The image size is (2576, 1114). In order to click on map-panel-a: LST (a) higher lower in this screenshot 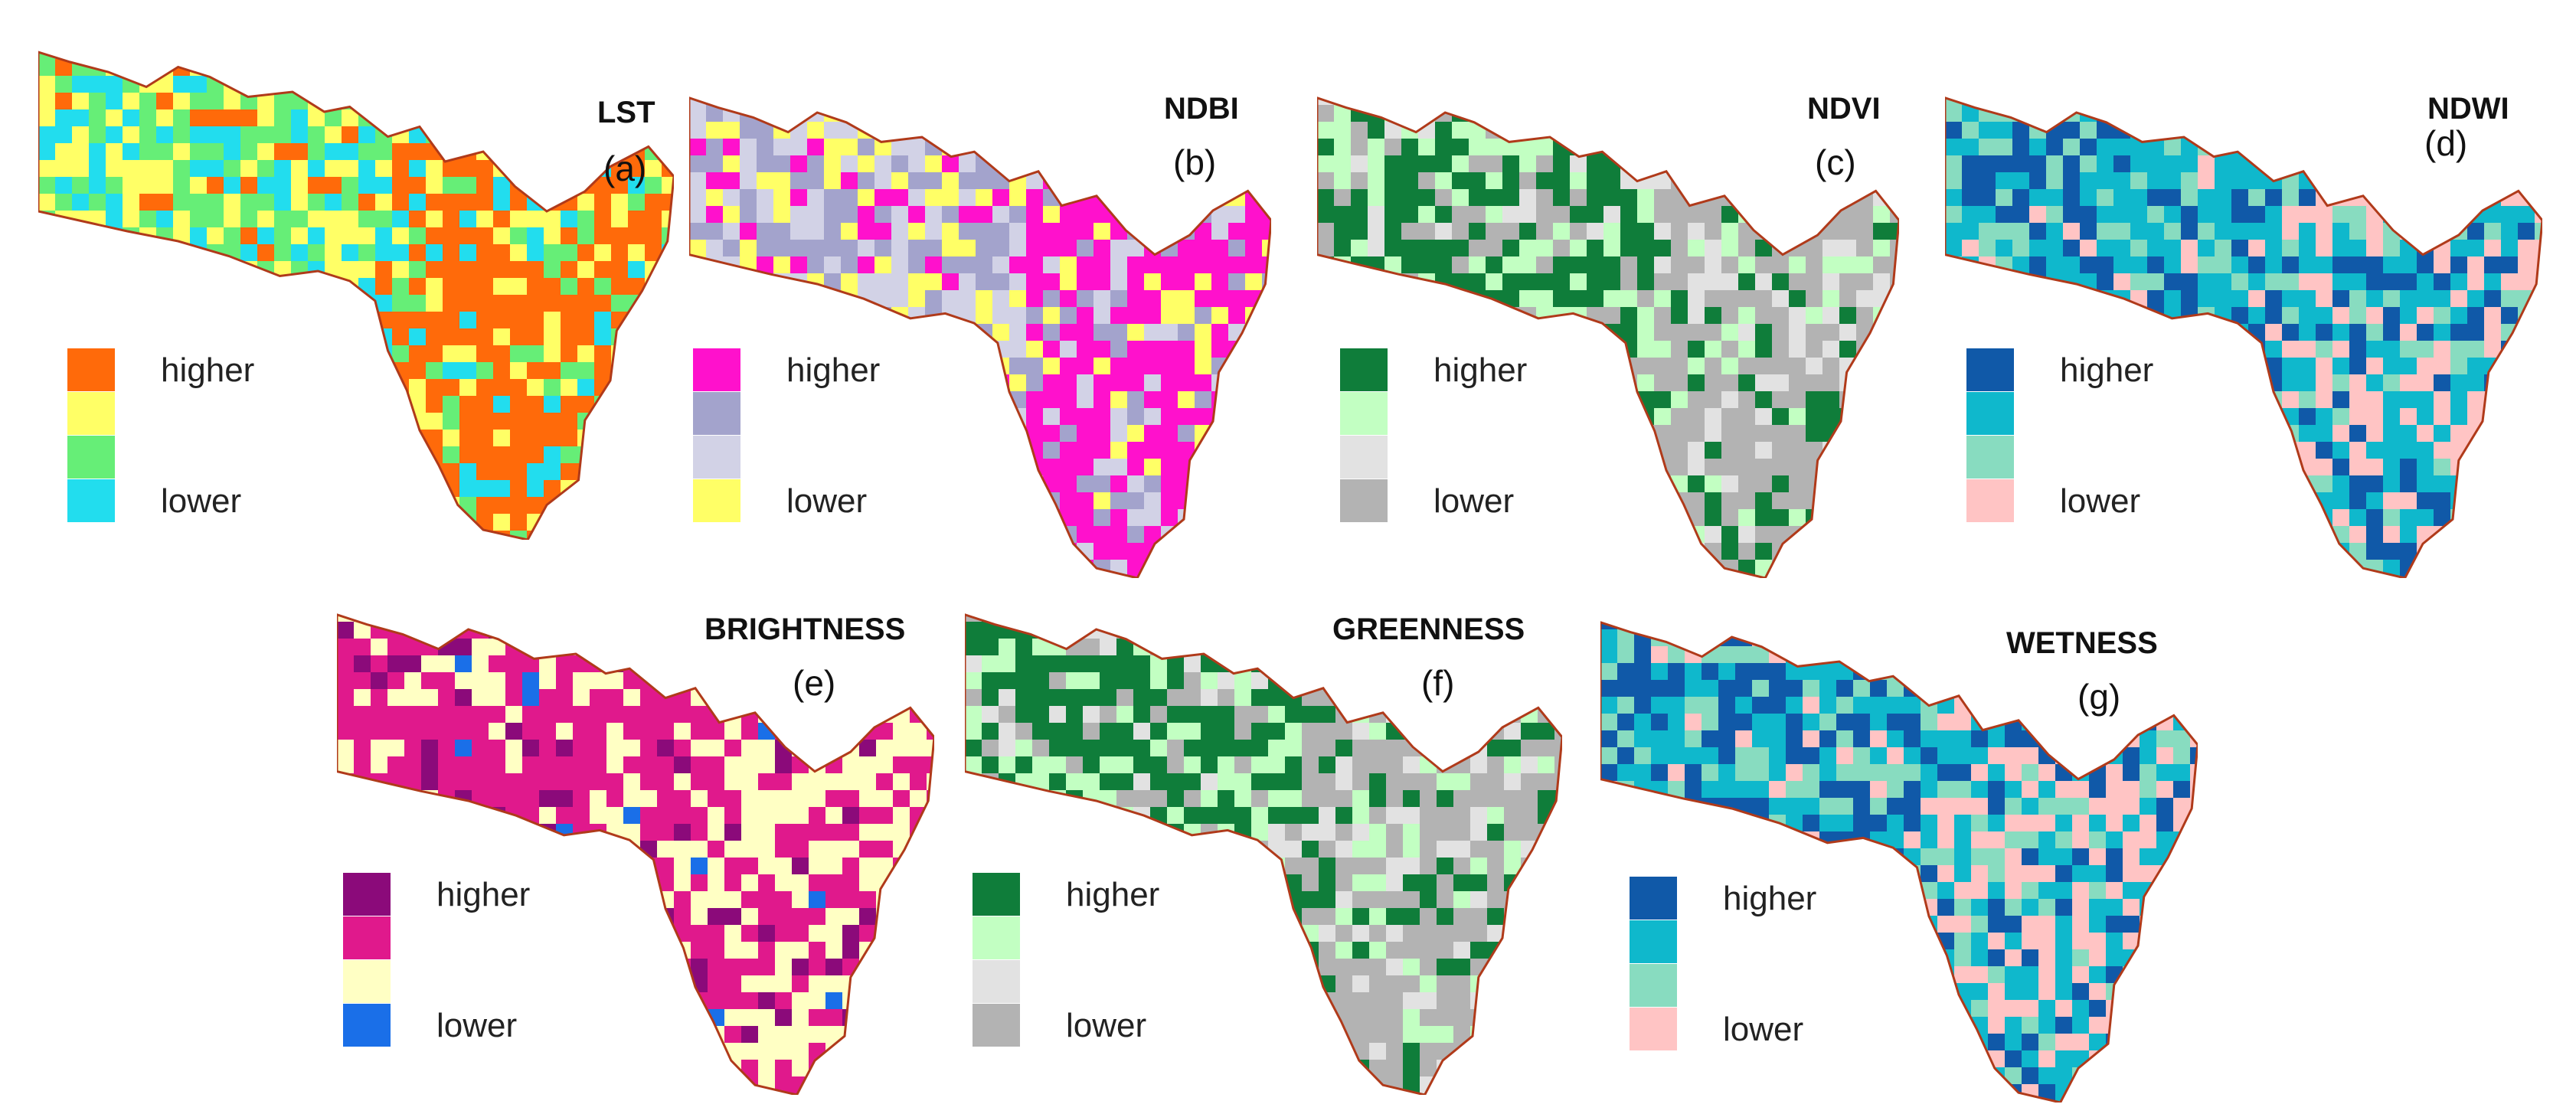, I will do `click(356, 291)`.